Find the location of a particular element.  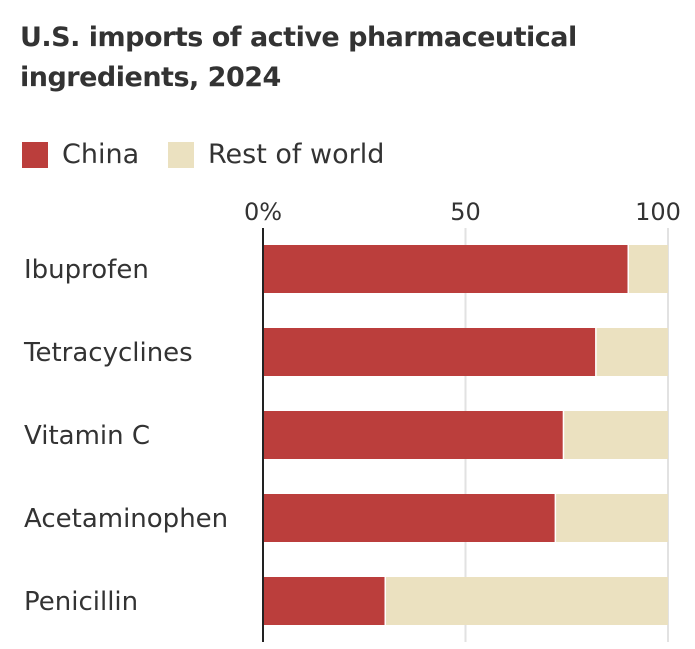

x-tick-label: 0% is located at coordinates (263, 212).